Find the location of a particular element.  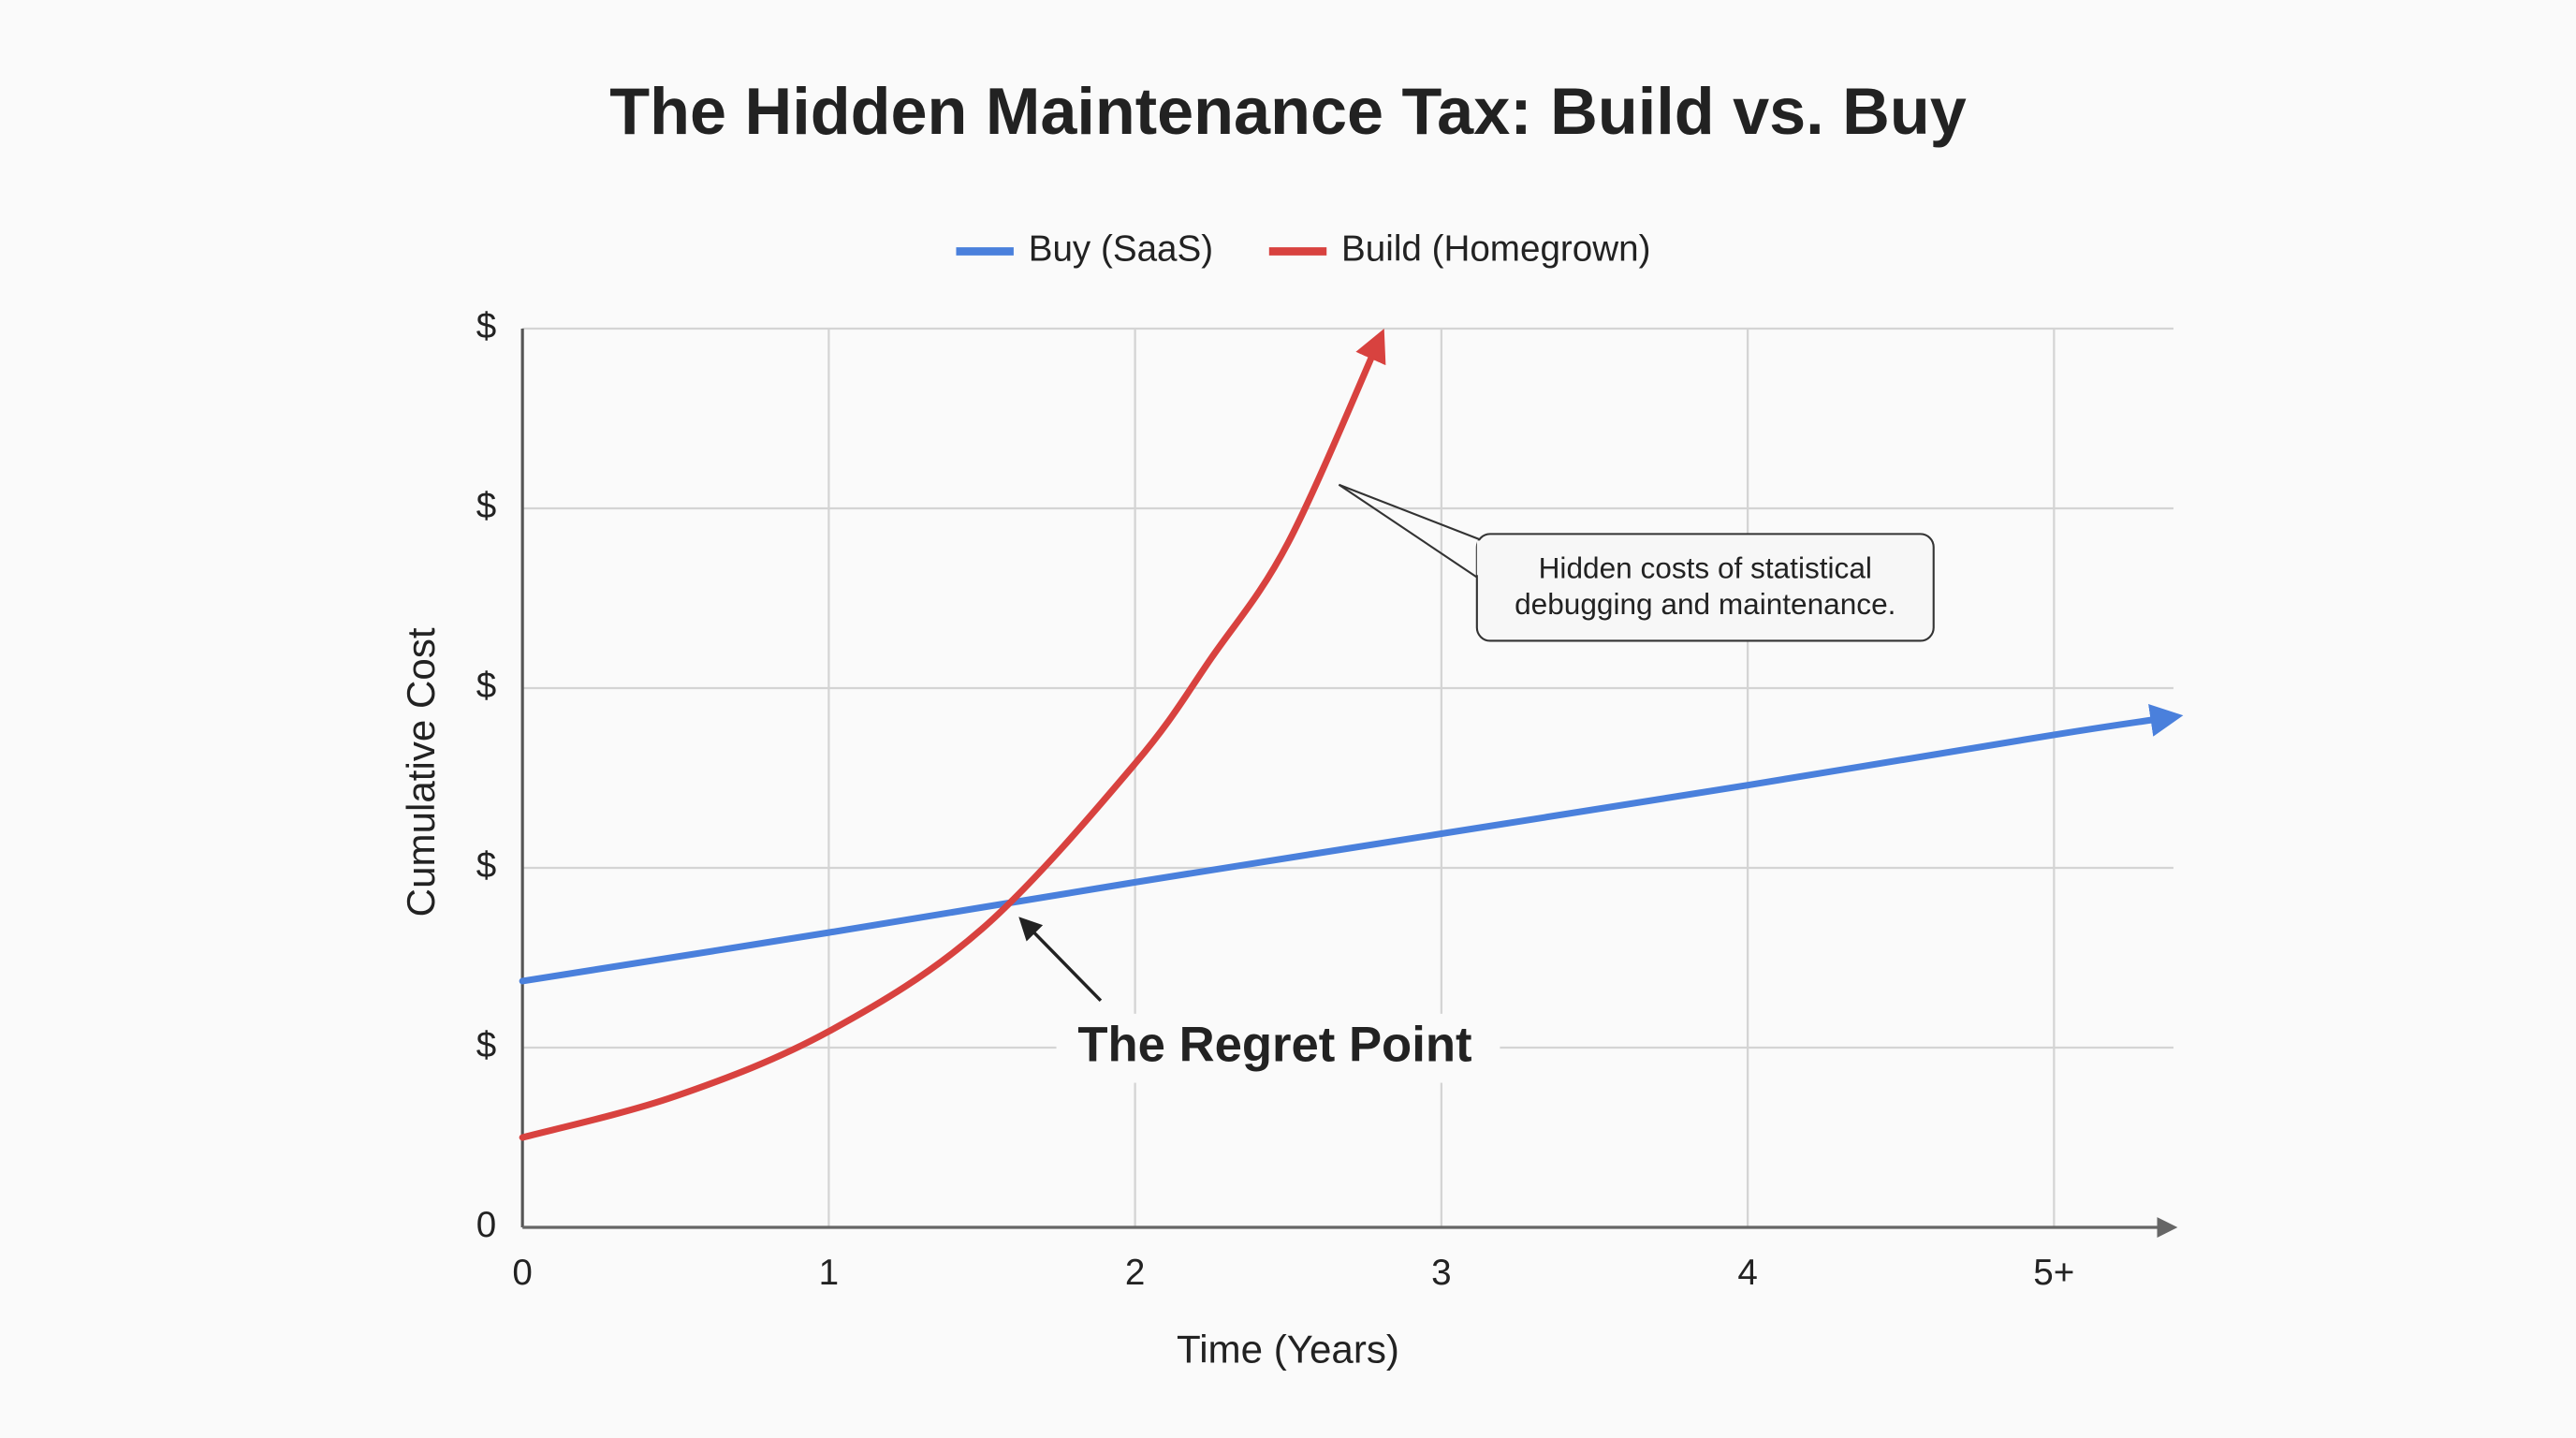

x-tick-label: 5+ is located at coordinates (2053, 1273).